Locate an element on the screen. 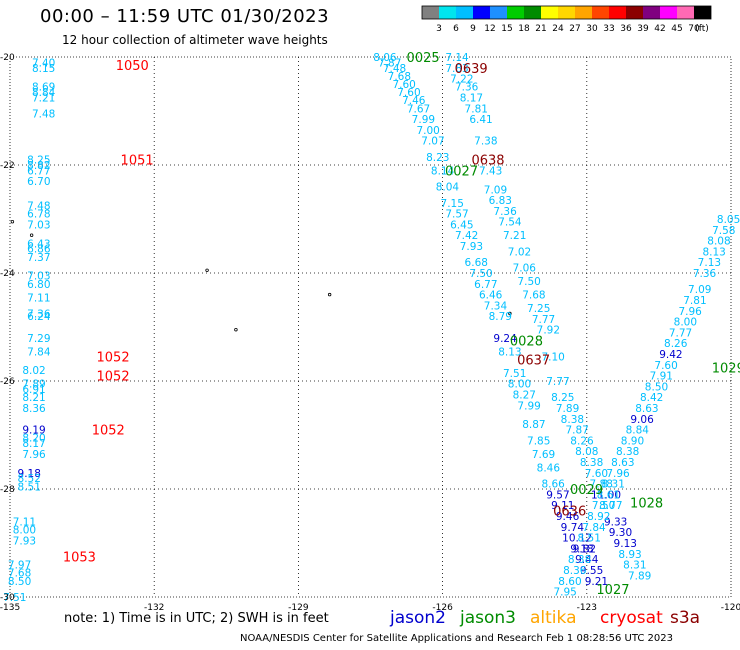 The image size is (740, 650). chart-title: 00:00 – 11:59 UTC 01/30/2023 is located at coordinates (185, 16).